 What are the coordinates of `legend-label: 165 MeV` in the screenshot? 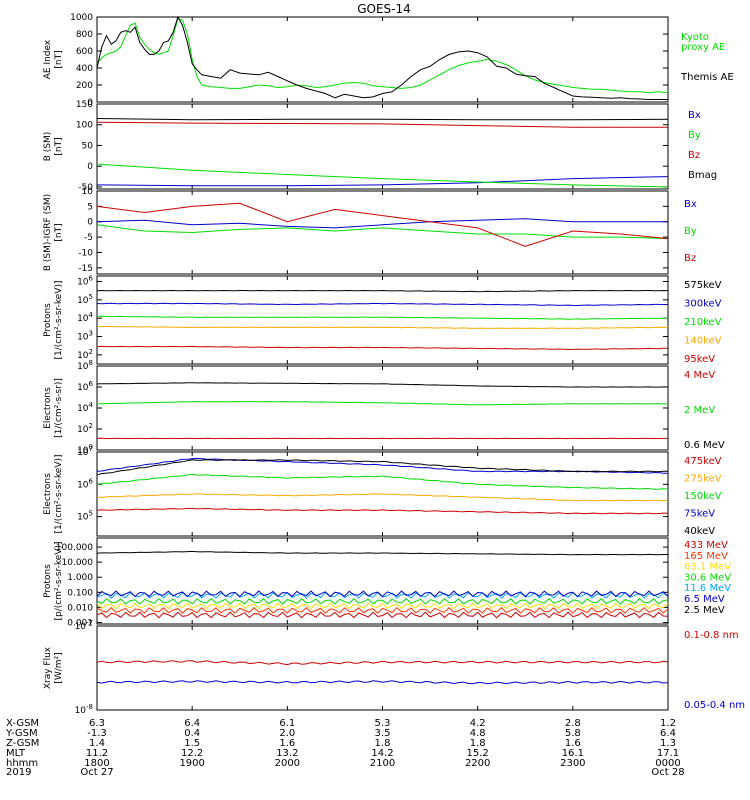 It's located at (706, 556).